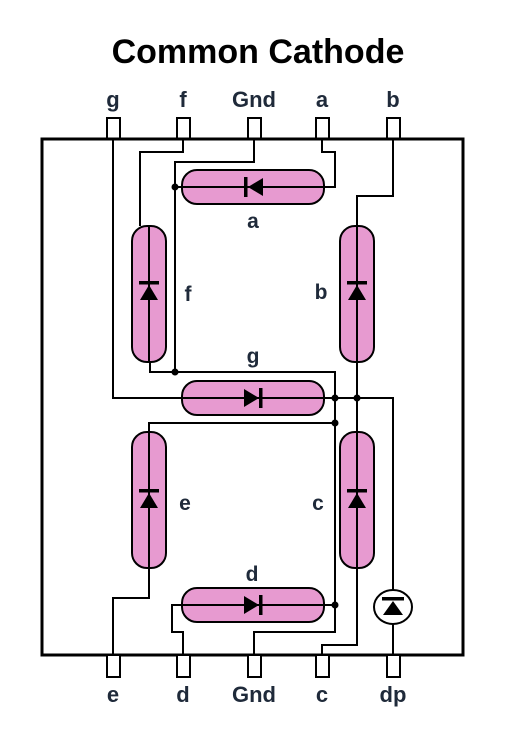 This screenshot has width=508, height=734. I want to click on segment-label-g: g, so click(253, 356).